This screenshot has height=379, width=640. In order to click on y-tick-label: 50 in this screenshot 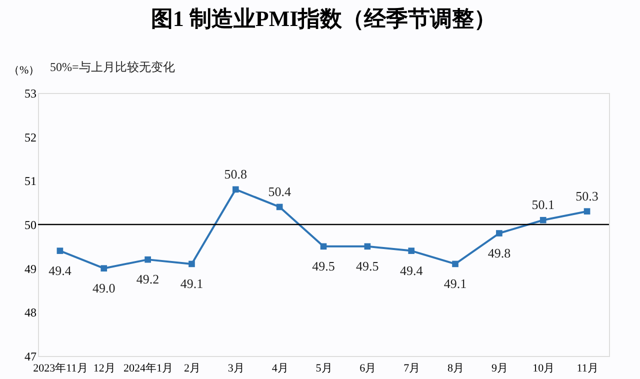, I will do `click(30, 225)`.